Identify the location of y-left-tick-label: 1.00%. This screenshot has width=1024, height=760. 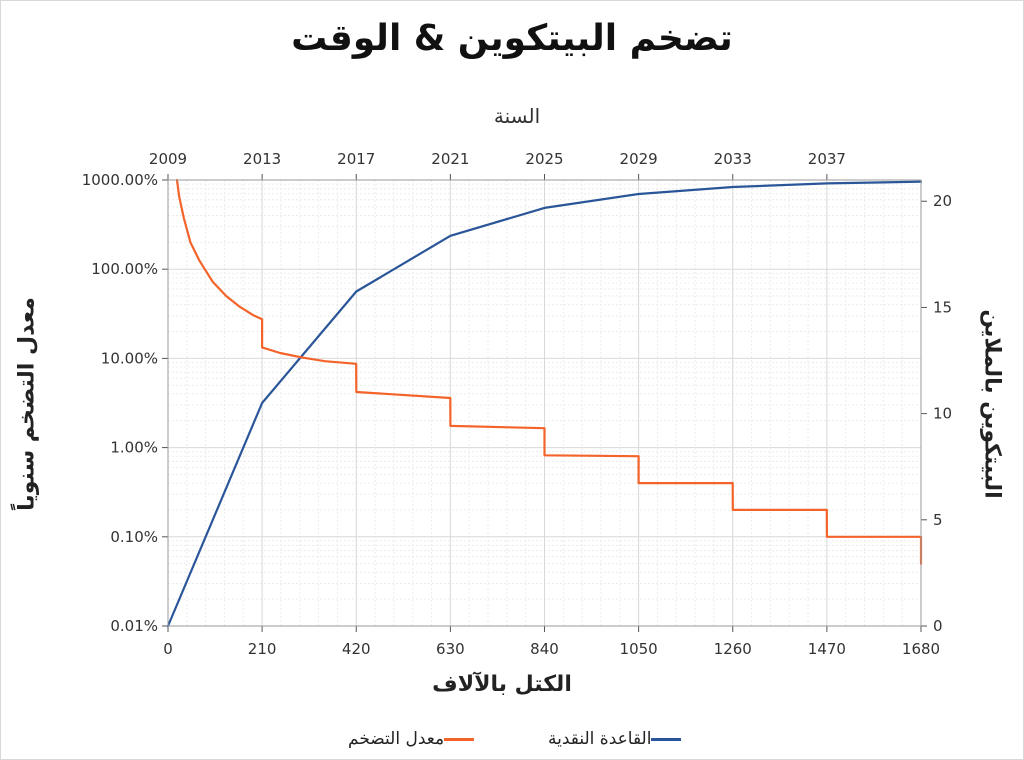
(134, 448).